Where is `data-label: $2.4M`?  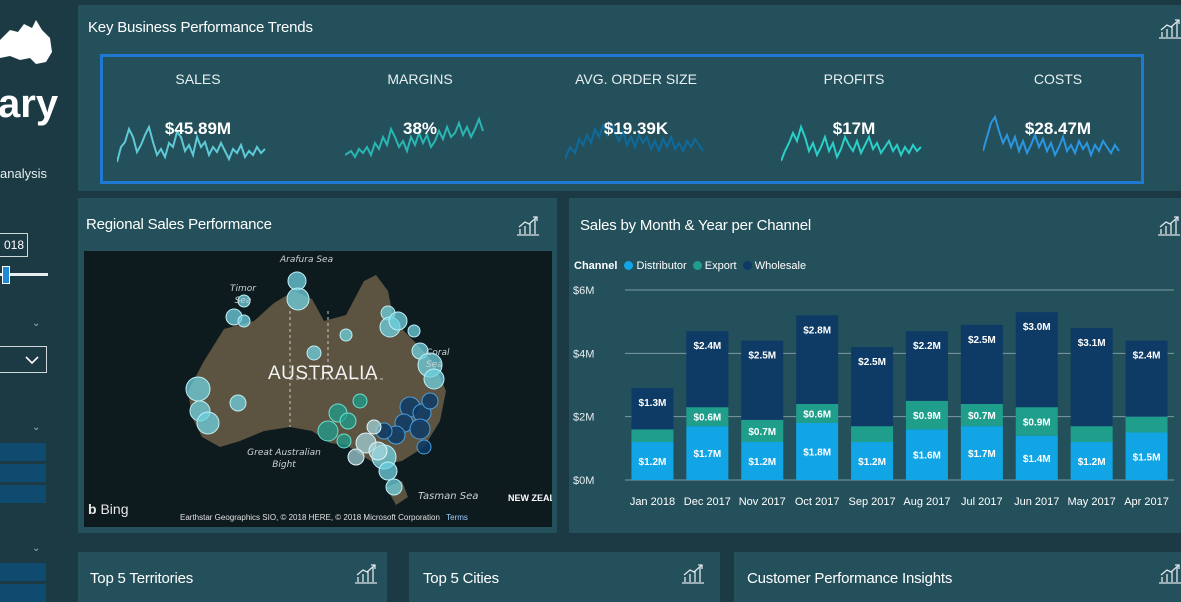 data-label: $2.4M is located at coordinates (707, 346).